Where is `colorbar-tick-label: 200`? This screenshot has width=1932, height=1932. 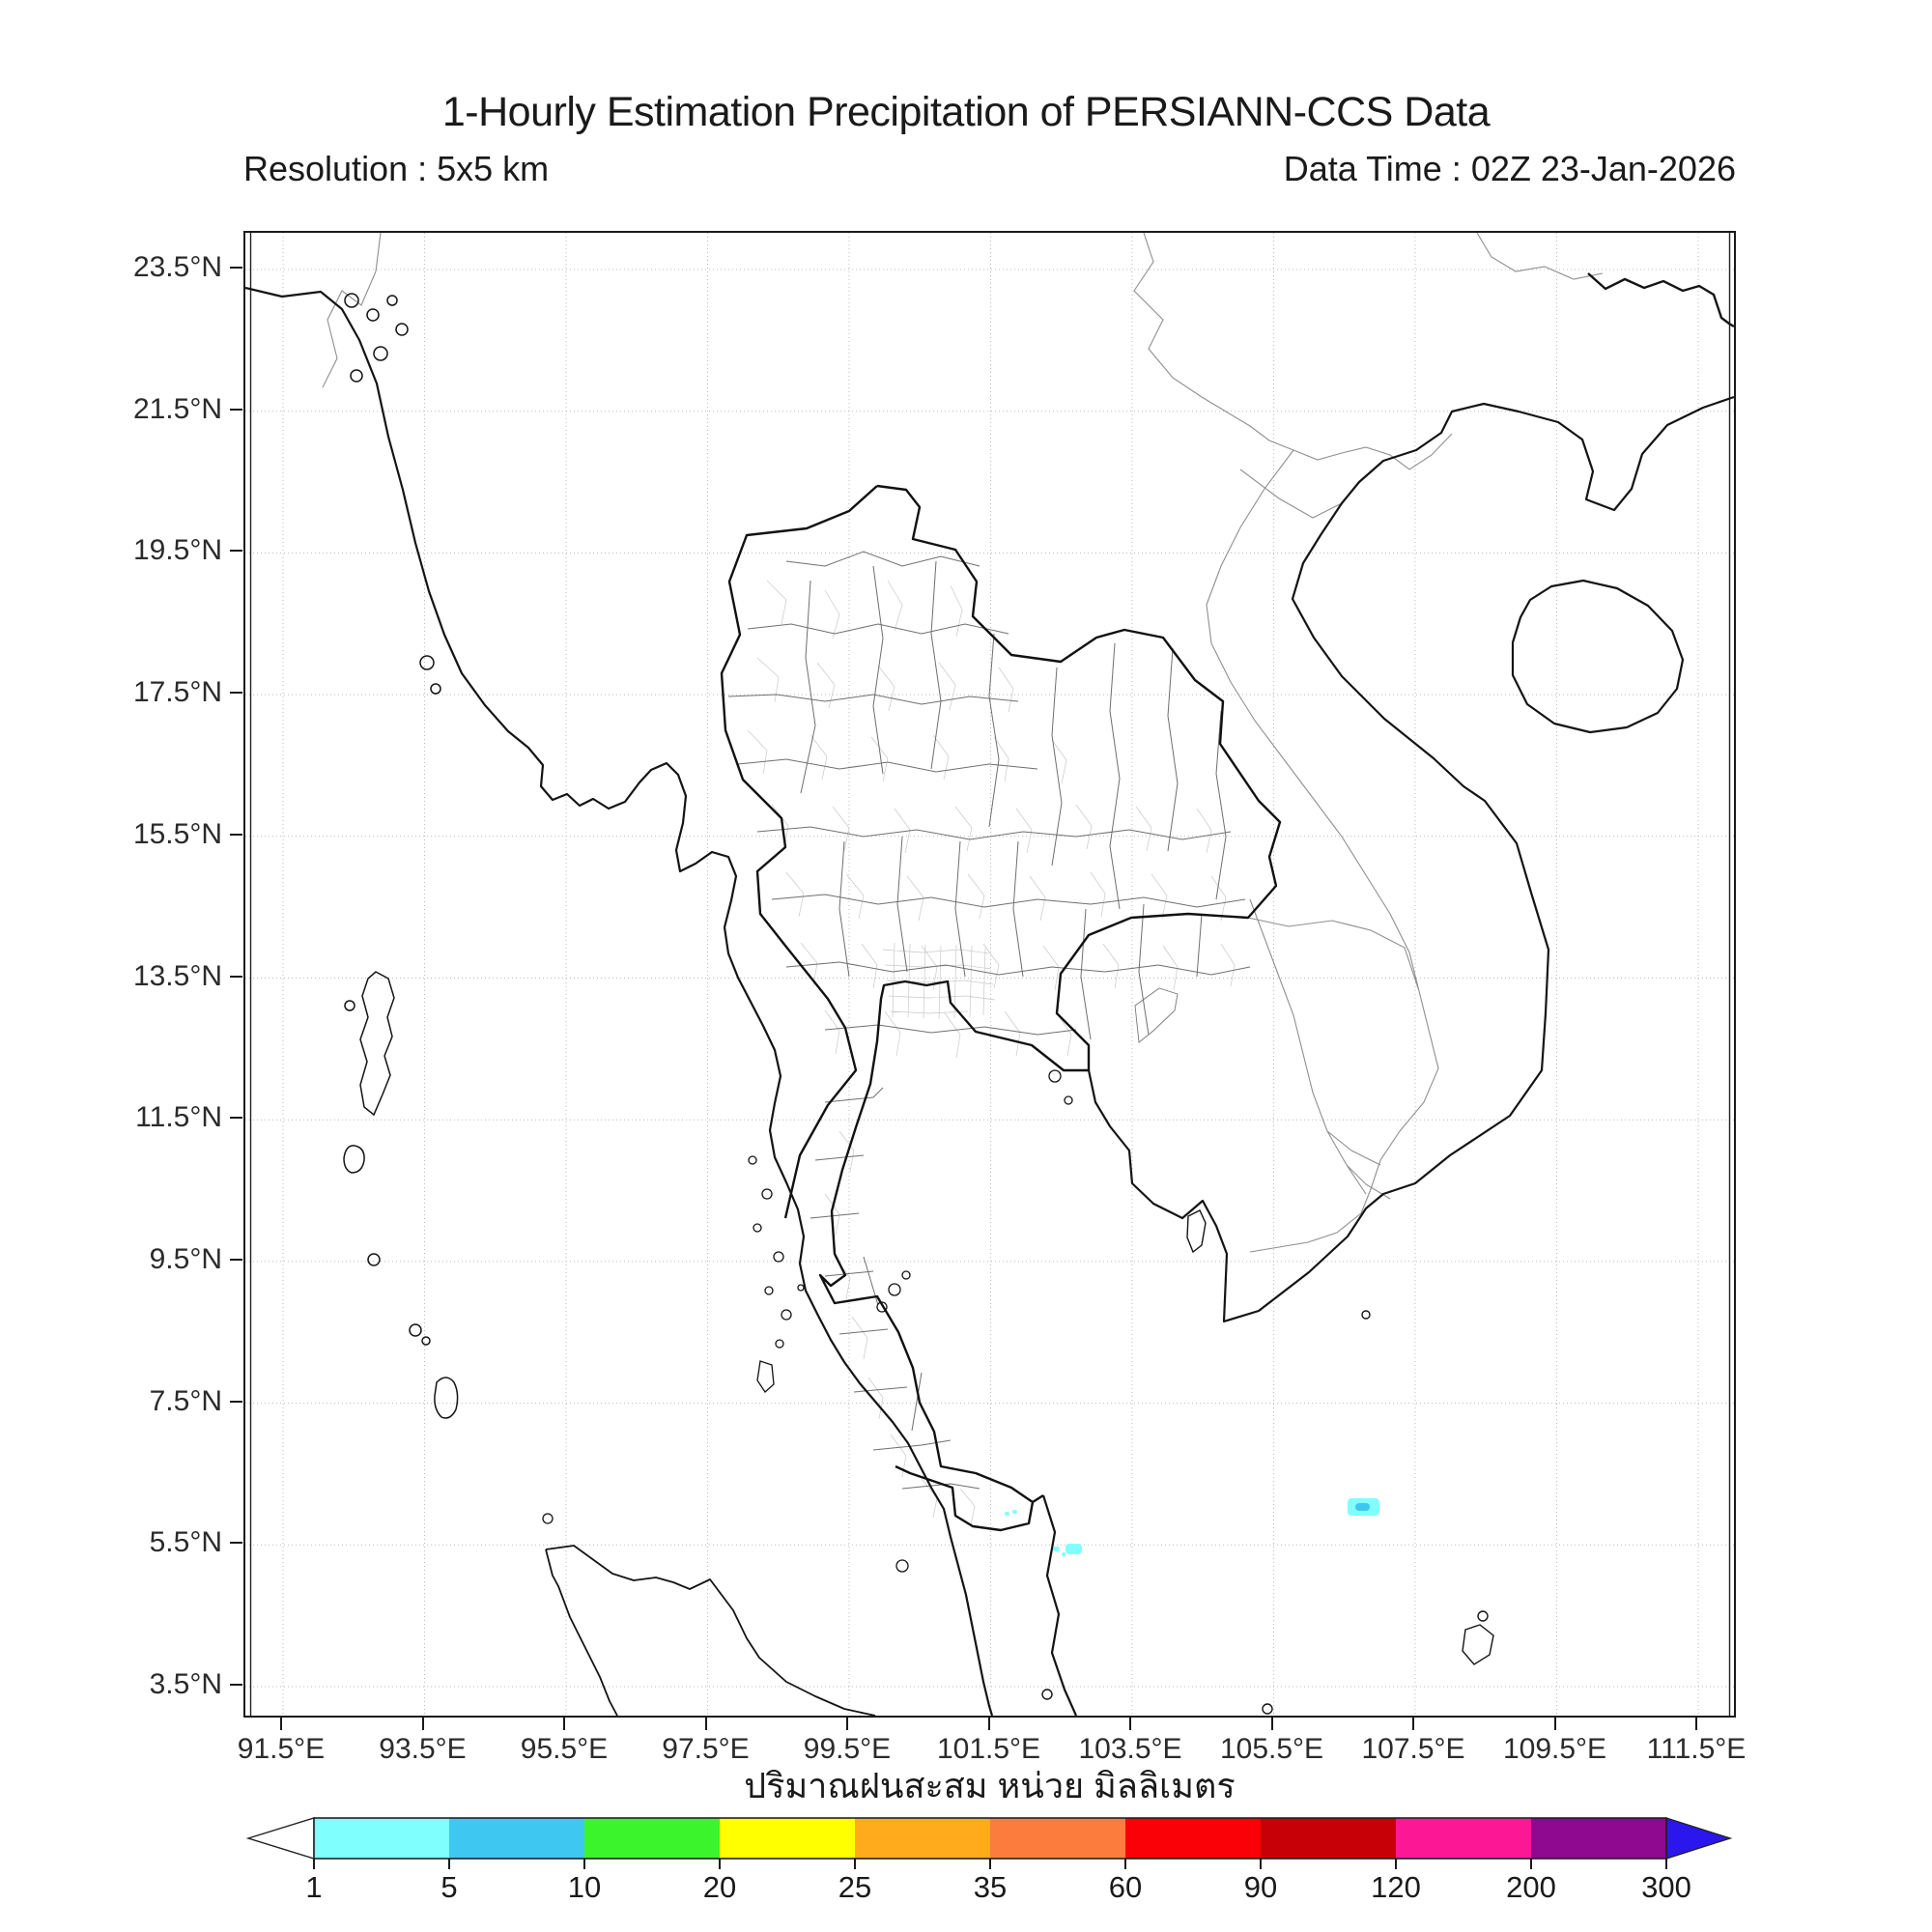
colorbar-tick-label: 200 is located at coordinates (1531, 1887).